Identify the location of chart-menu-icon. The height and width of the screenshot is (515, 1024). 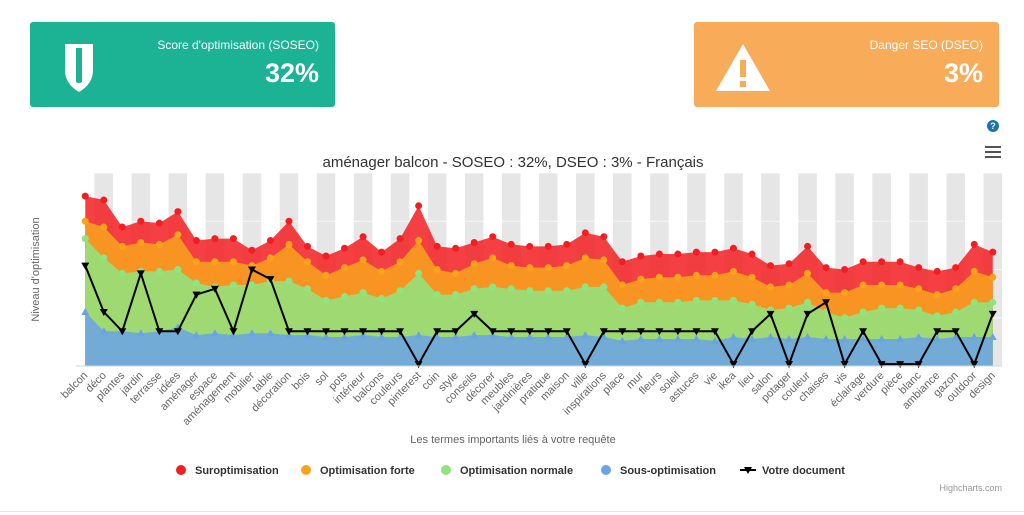
(993, 152).